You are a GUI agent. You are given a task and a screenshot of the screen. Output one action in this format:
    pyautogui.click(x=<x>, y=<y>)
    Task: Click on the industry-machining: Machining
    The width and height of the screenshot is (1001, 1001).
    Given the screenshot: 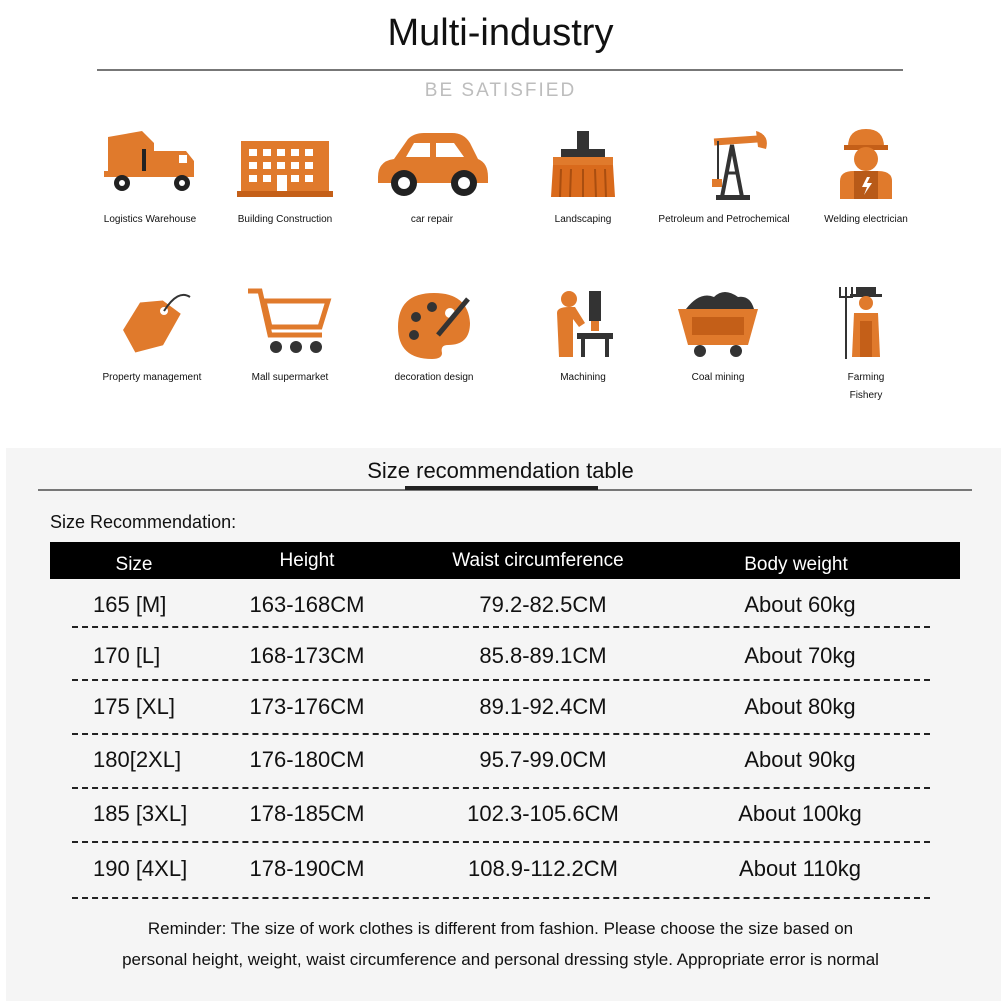 What is the action you would take?
    pyautogui.click(x=583, y=335)
    